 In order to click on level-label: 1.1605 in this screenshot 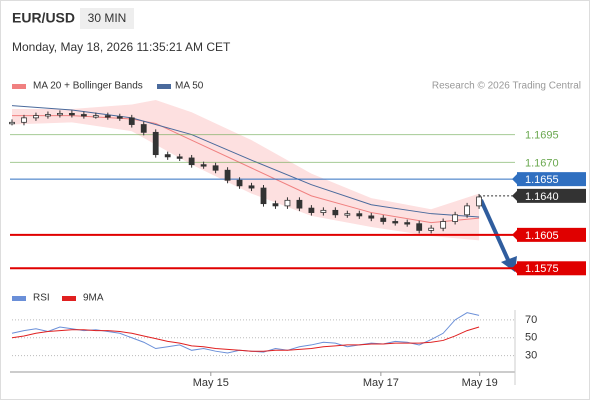, I will do `click(542, 236)`.